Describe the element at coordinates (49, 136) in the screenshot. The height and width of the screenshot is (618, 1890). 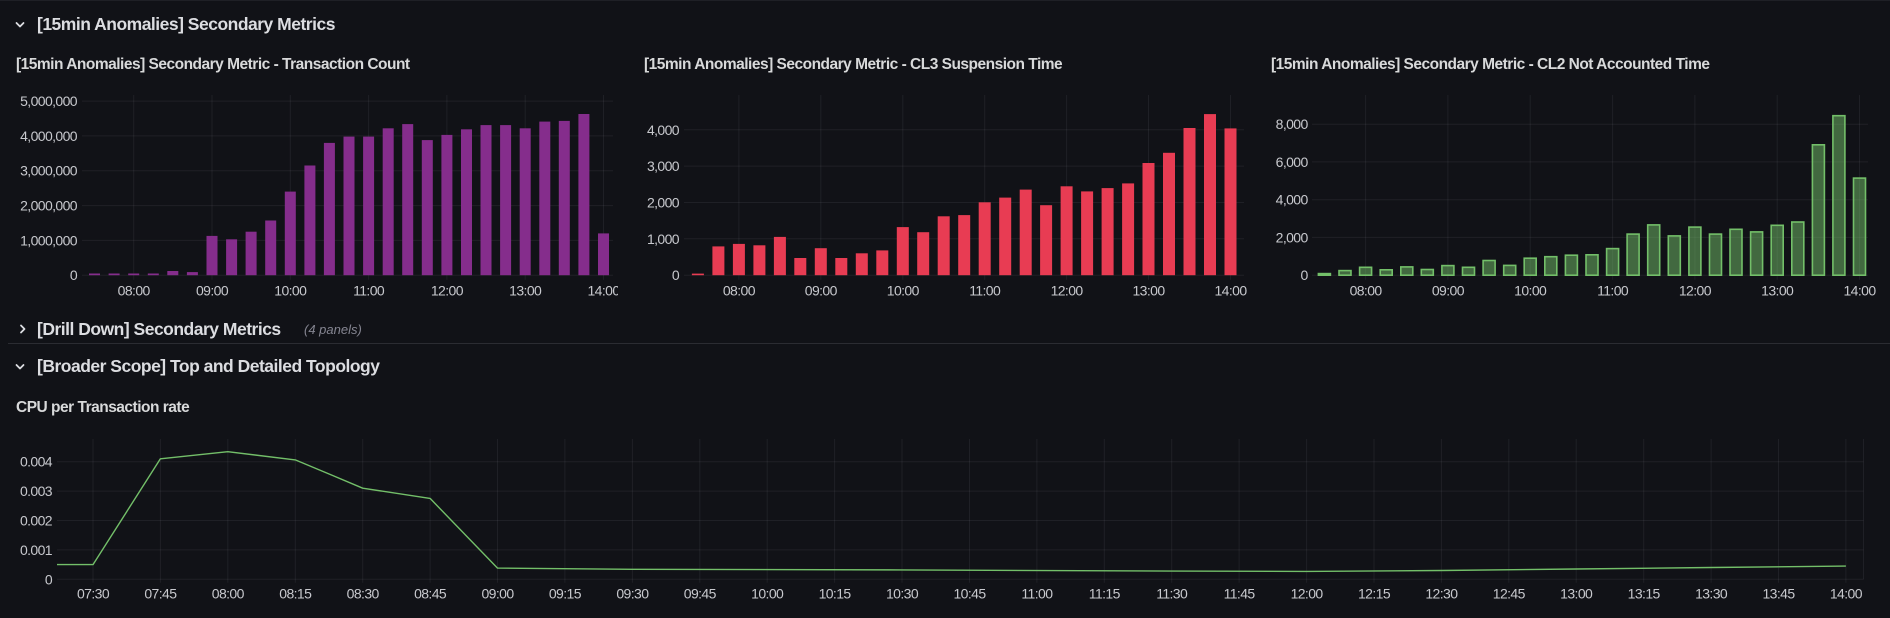
I see `svg-text: 4,000,000` at that location.